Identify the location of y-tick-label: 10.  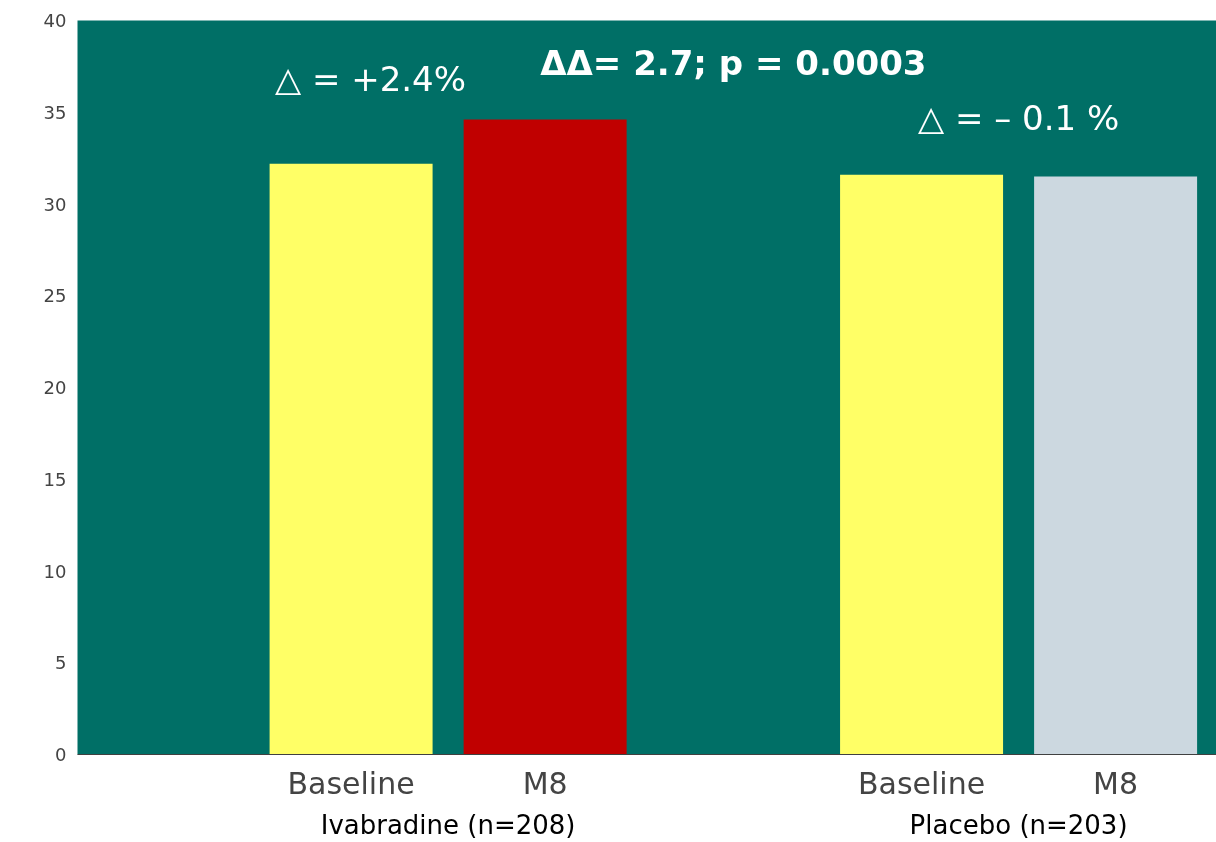
(55, 571).